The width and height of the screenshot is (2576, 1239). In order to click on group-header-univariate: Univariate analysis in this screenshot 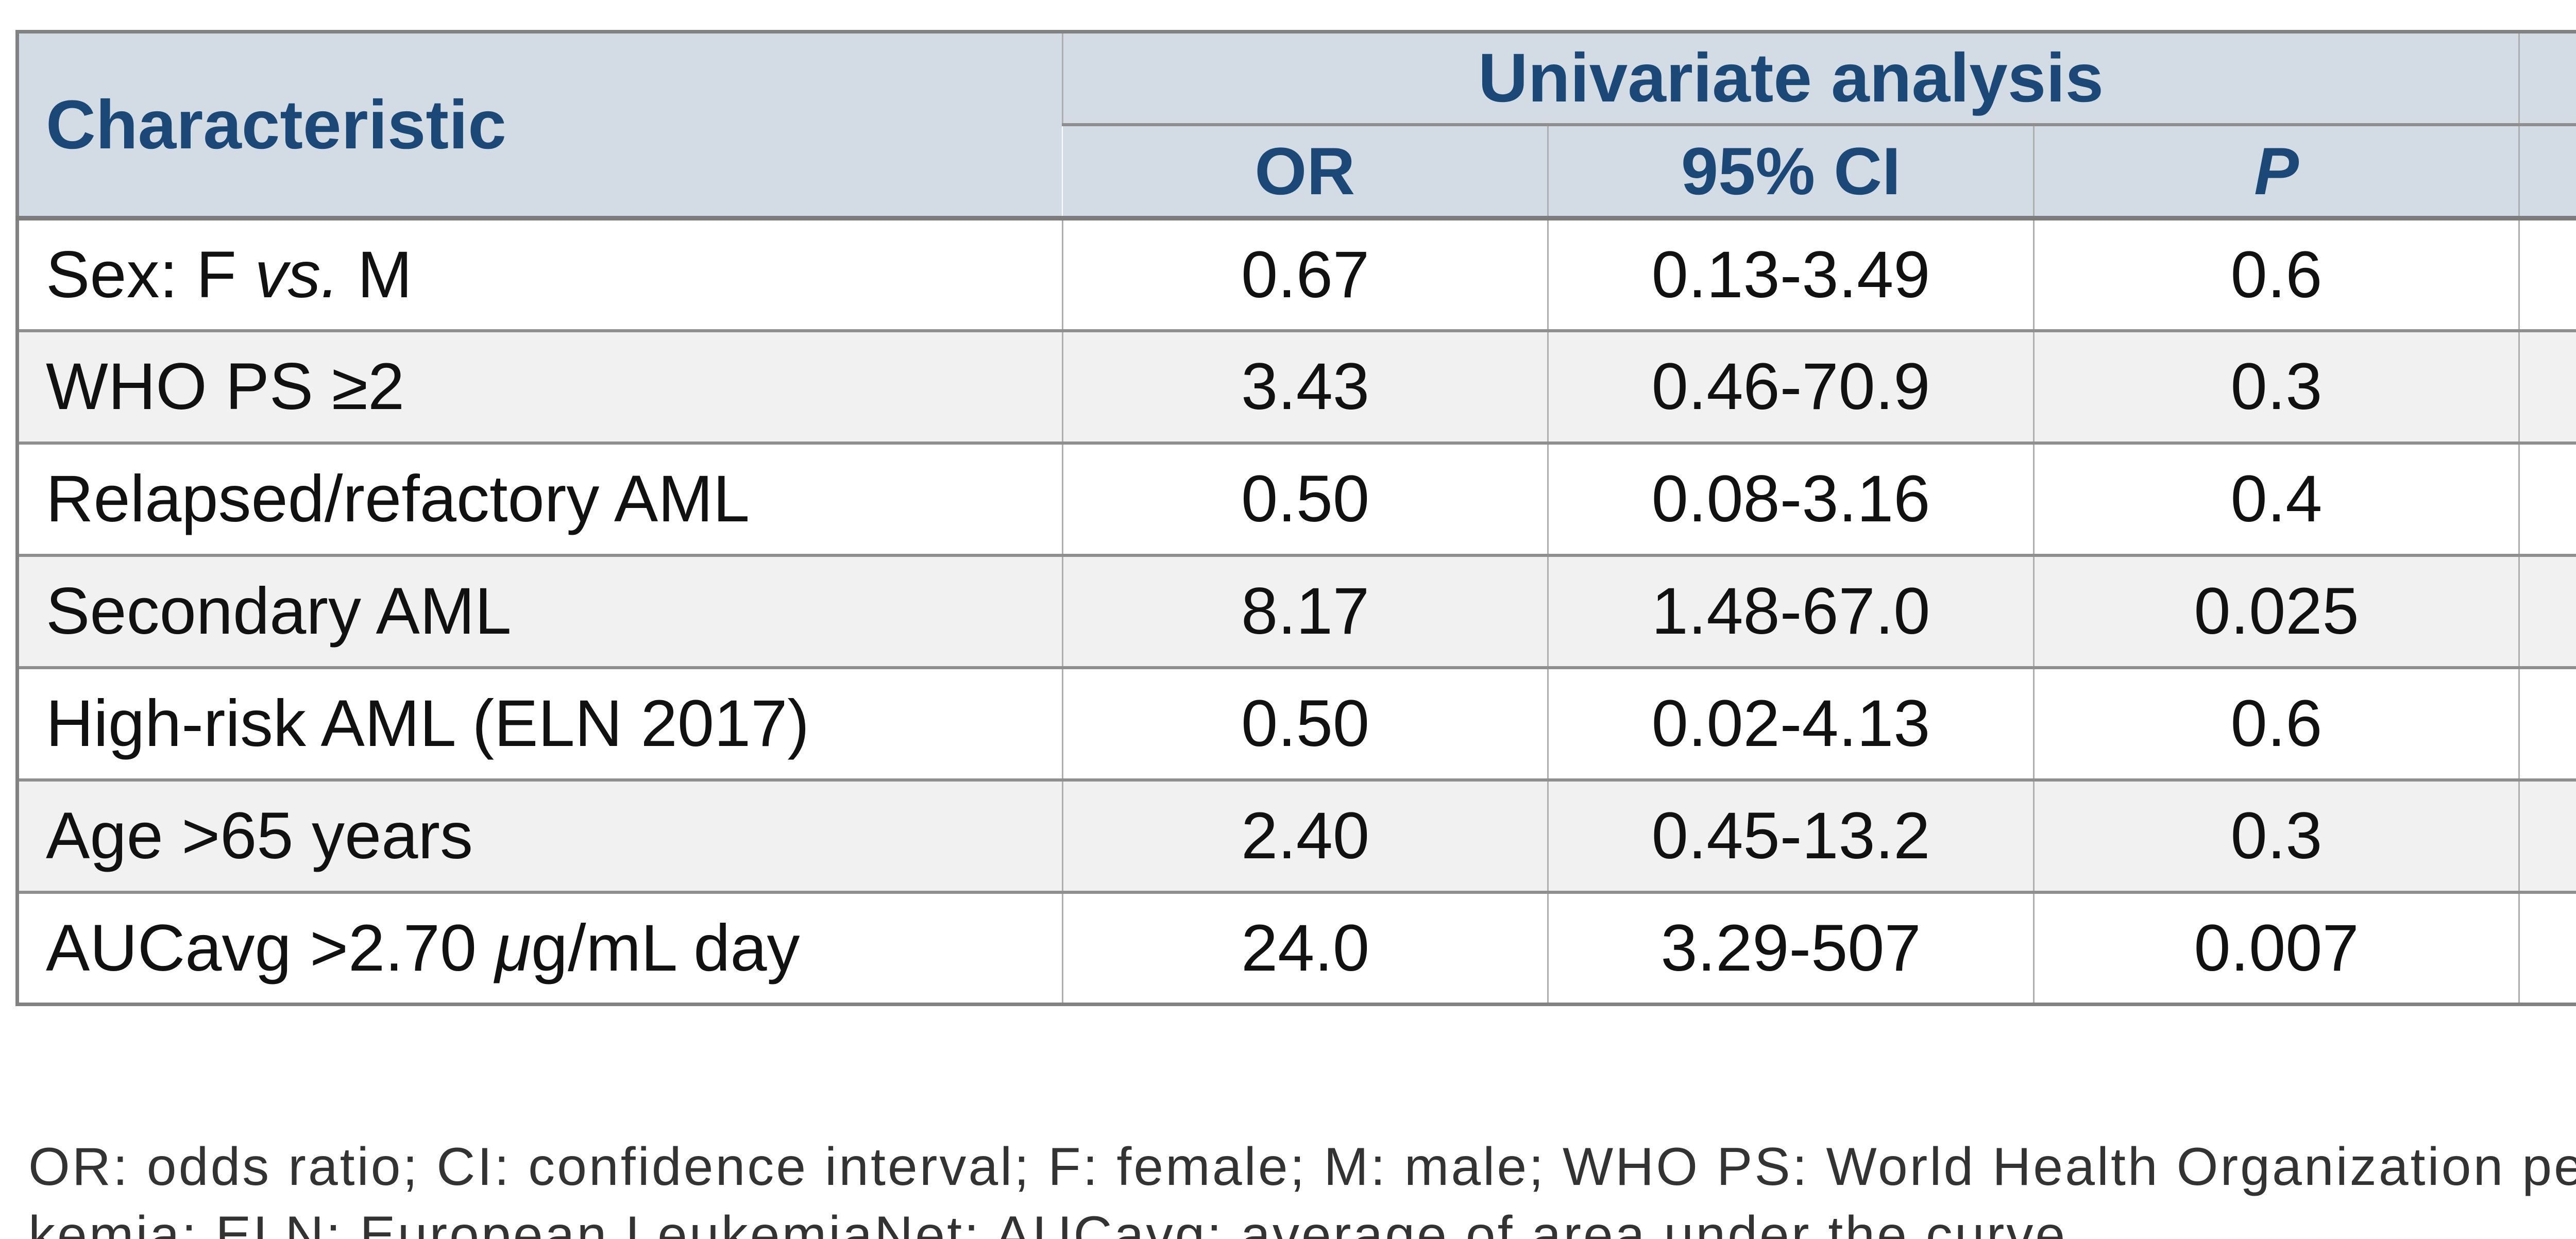, I will do `click(1790, 78)`.